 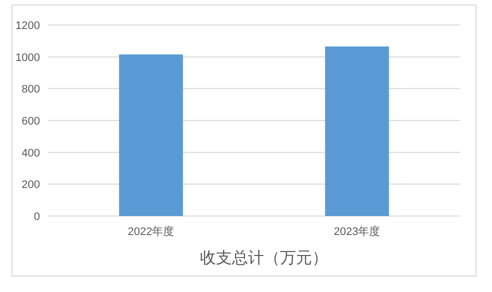 What do you see at coordinates (28, 58) in the screenshot?
I see `y-tick-label: 1000` at bounding box center [28, 58].